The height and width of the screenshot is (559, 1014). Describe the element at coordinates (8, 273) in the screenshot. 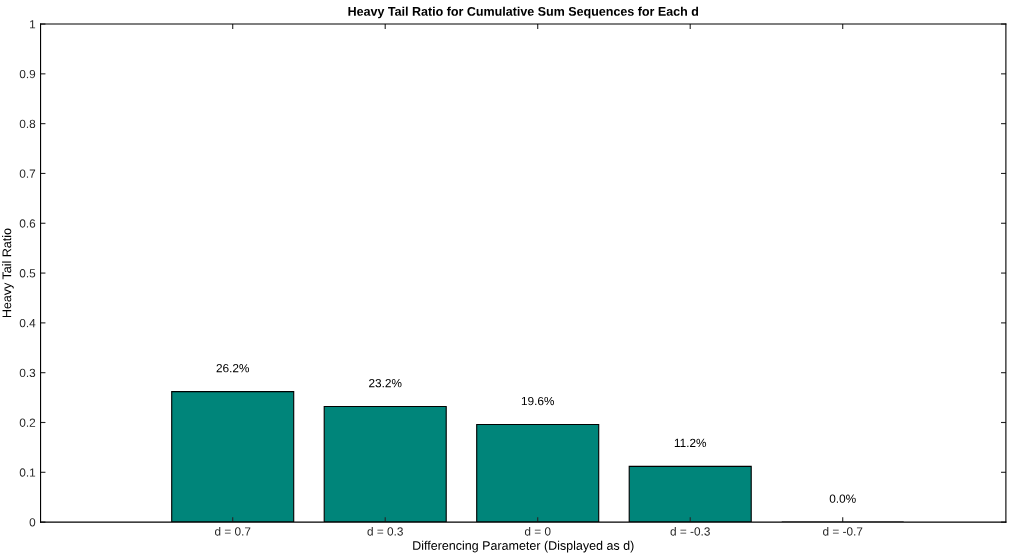

I see `y-axis-title: Heavy Tail Ratio` at that location.